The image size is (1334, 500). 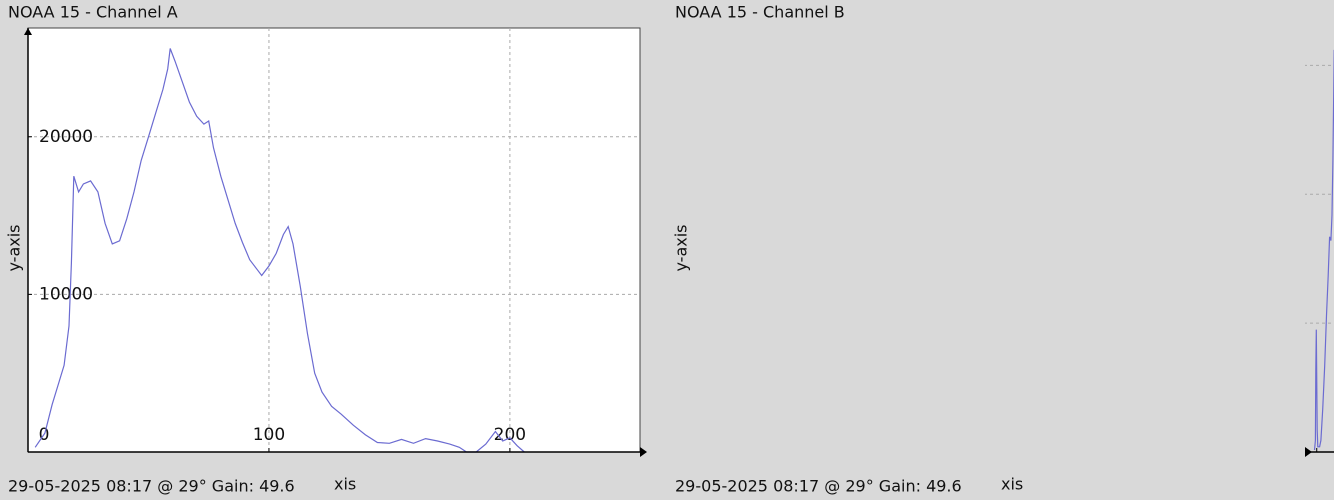 What do you see at coordinates (28, 31) in the screenshot?
I see `y-axis-arrow` at bounding box center [28, 31].